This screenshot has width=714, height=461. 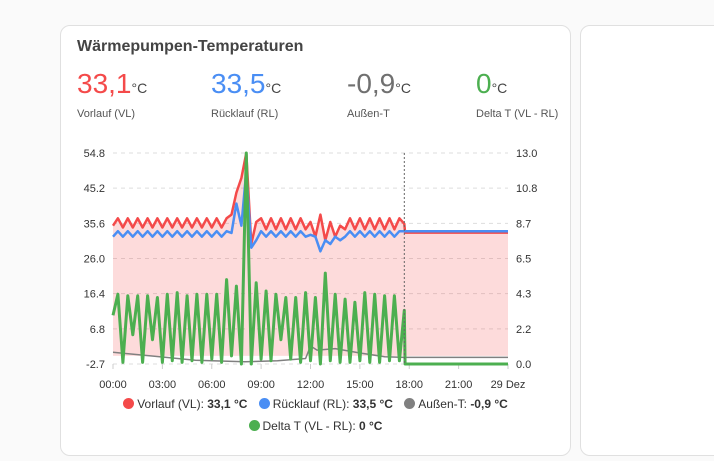 I want to click on y-right-tick: 8.7, so click(x=523, y=224).